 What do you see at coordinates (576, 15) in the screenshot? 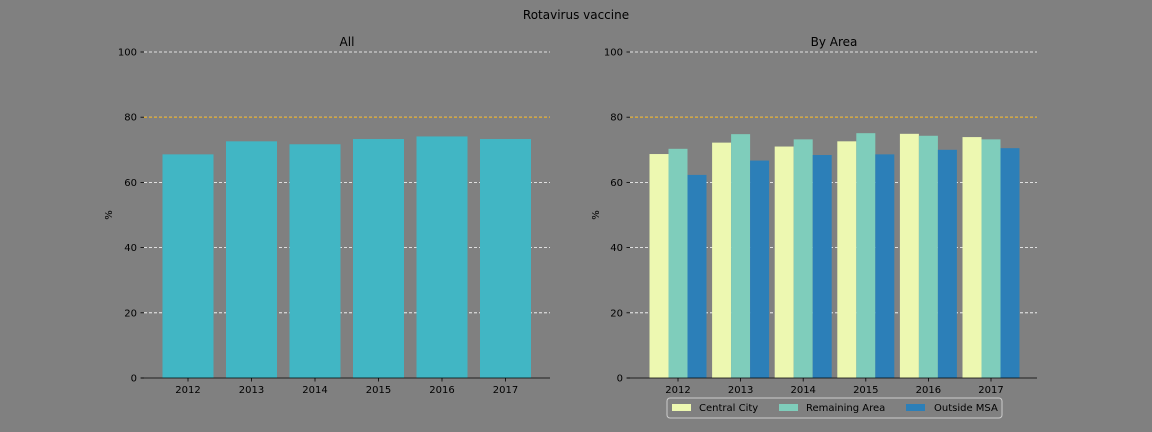
I see `figure-title: Rotavirus vaccine` at bounding box center [576, 15].